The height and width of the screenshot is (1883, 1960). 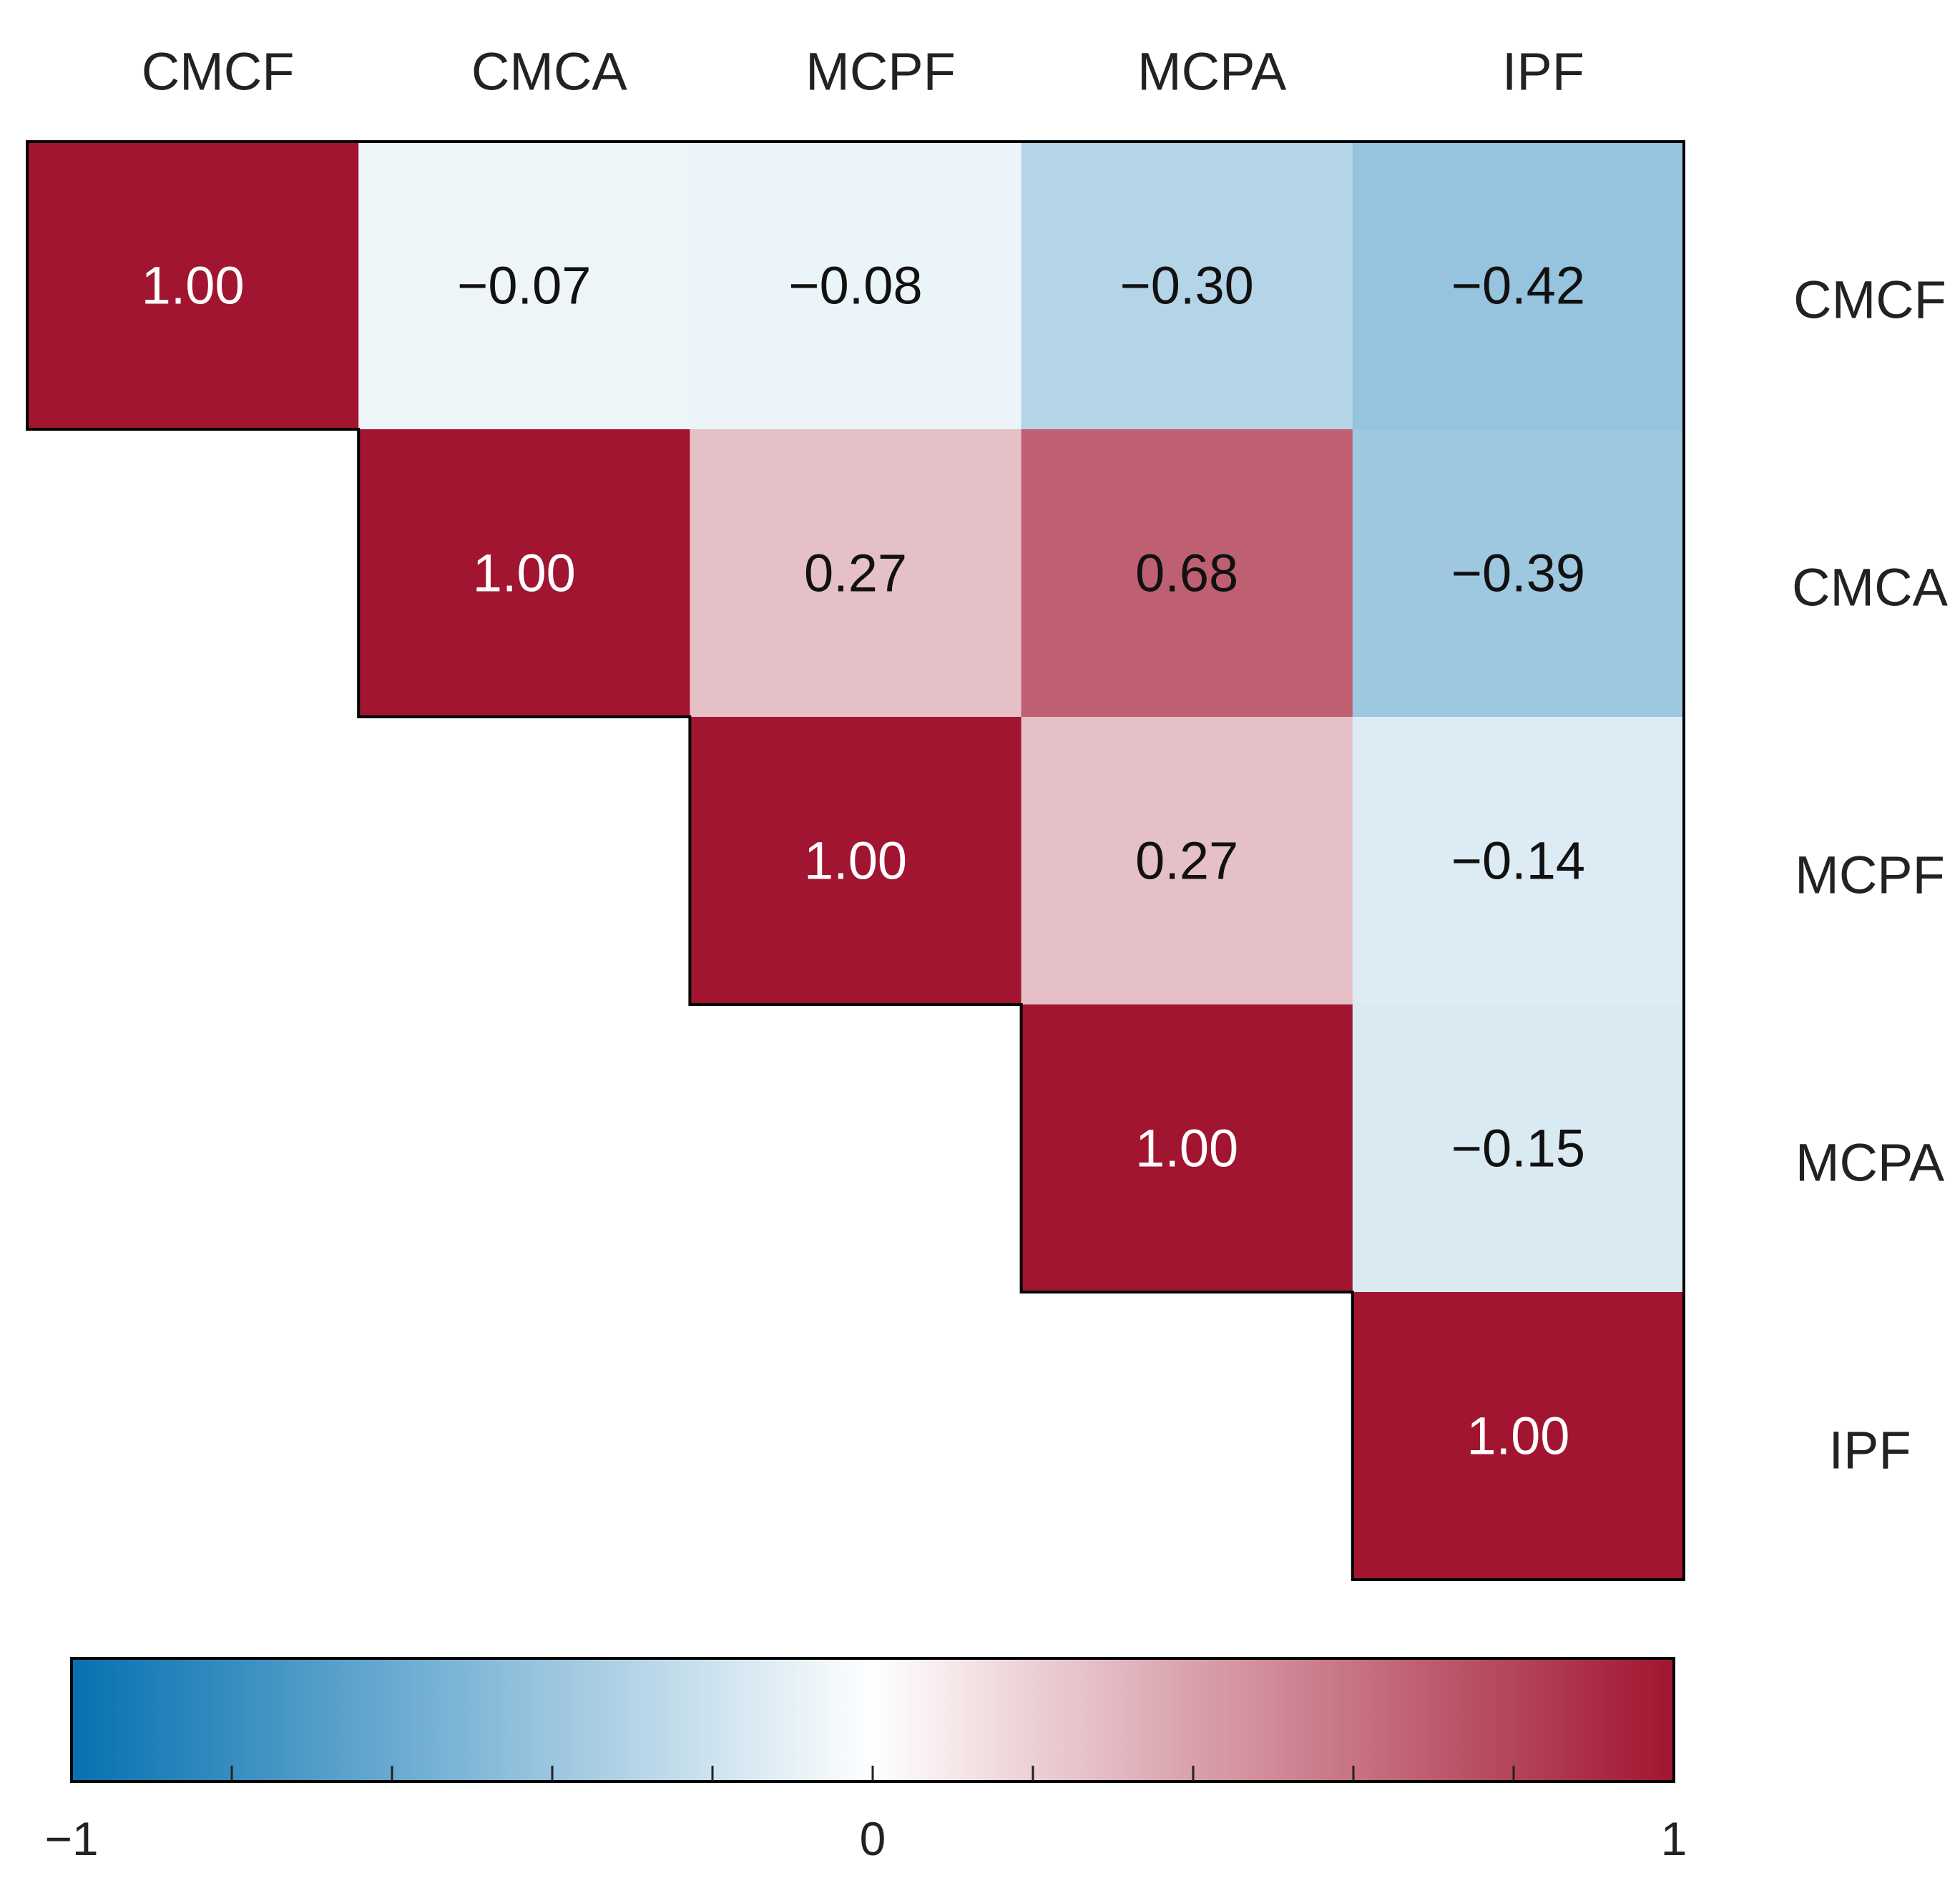 I want to click on top-axis-labels: CMCF CMCA MCPF MCPA IPF, so click(x=863, y=72).